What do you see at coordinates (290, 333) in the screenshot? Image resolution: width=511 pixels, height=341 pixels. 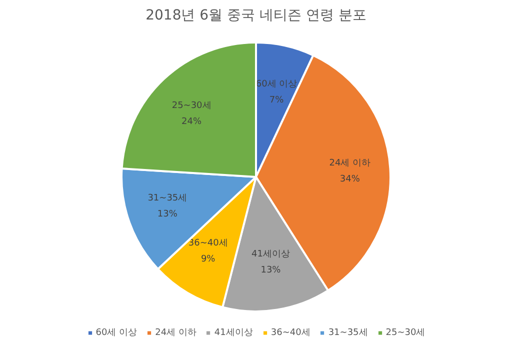 I see `legend-label: 36~40세` at bounding box center [290, 333].